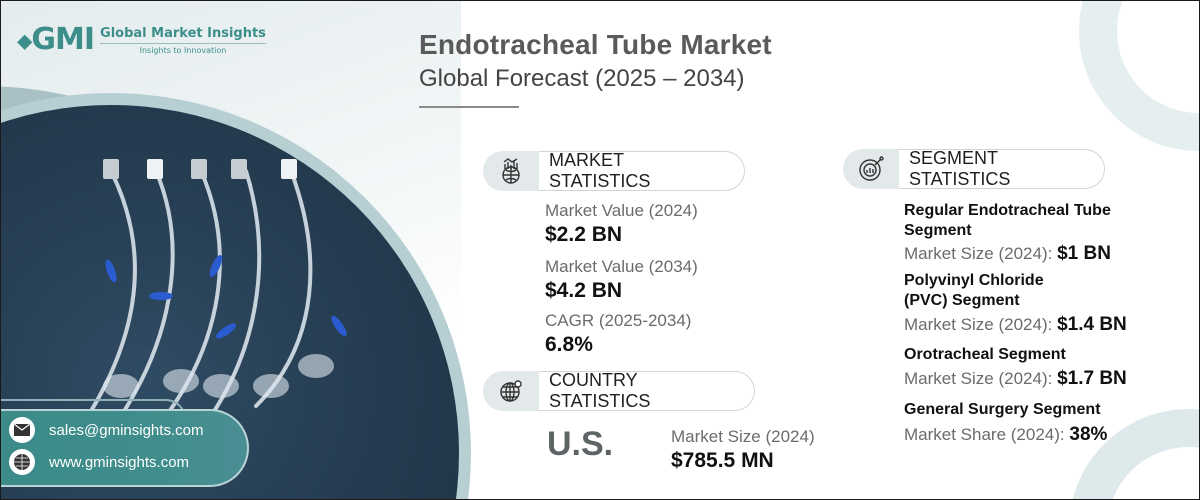 The height and width of the screenshot is (500, 1200). What do you see at coordinates (722, 460) in the screenshot?
I see `country-market-size-value: $785.5 MN` at bounding box center [722, 460].